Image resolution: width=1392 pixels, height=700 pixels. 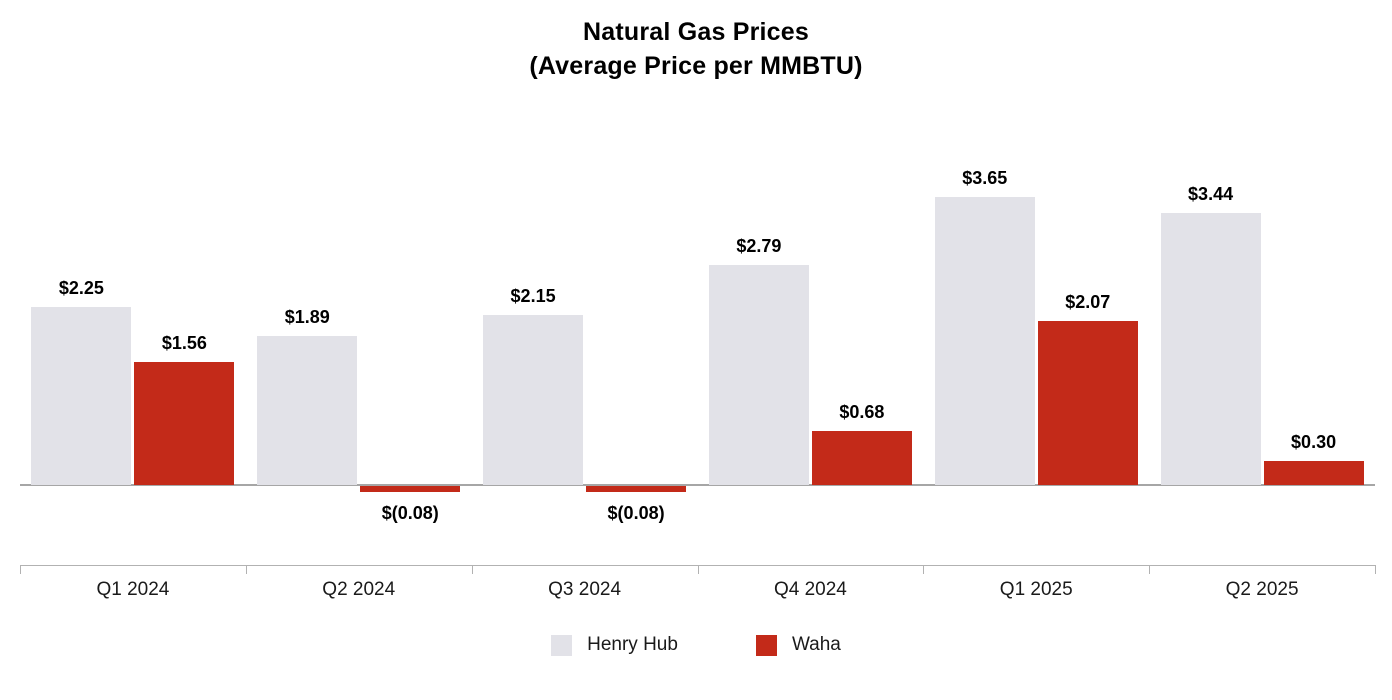 What do you see at coordinates (759, 245) in the screenshot?
I see `value-label-henry-hub: $2.79` at bounding box center [759, 245].